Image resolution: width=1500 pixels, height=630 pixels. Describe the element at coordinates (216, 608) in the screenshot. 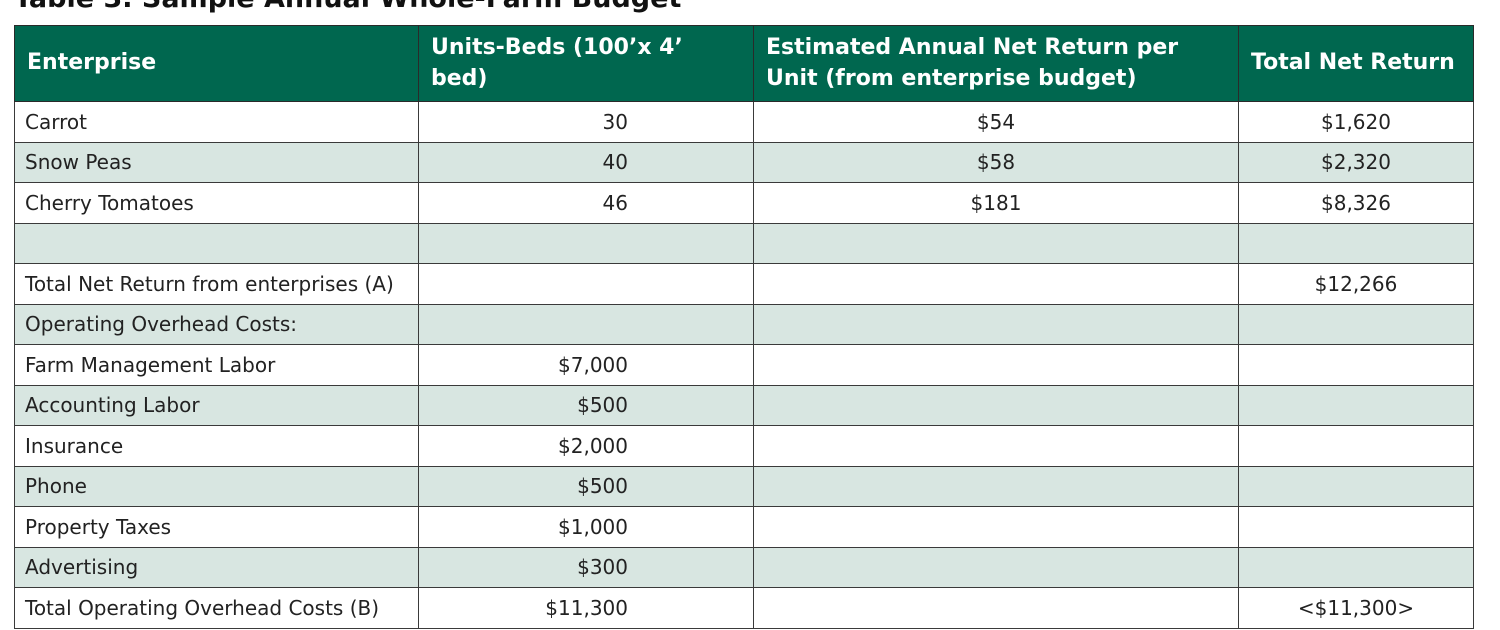

I see `table-cell: Total Operating Overhead Costs (B)` at that location.